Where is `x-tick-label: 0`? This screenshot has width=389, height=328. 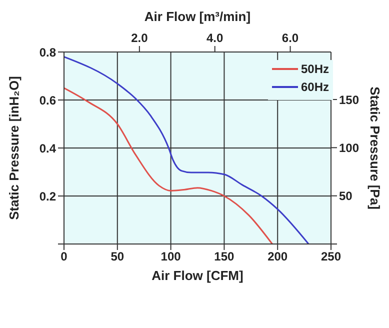 x-tick-label: 0 is located at coordinates (64, 257).